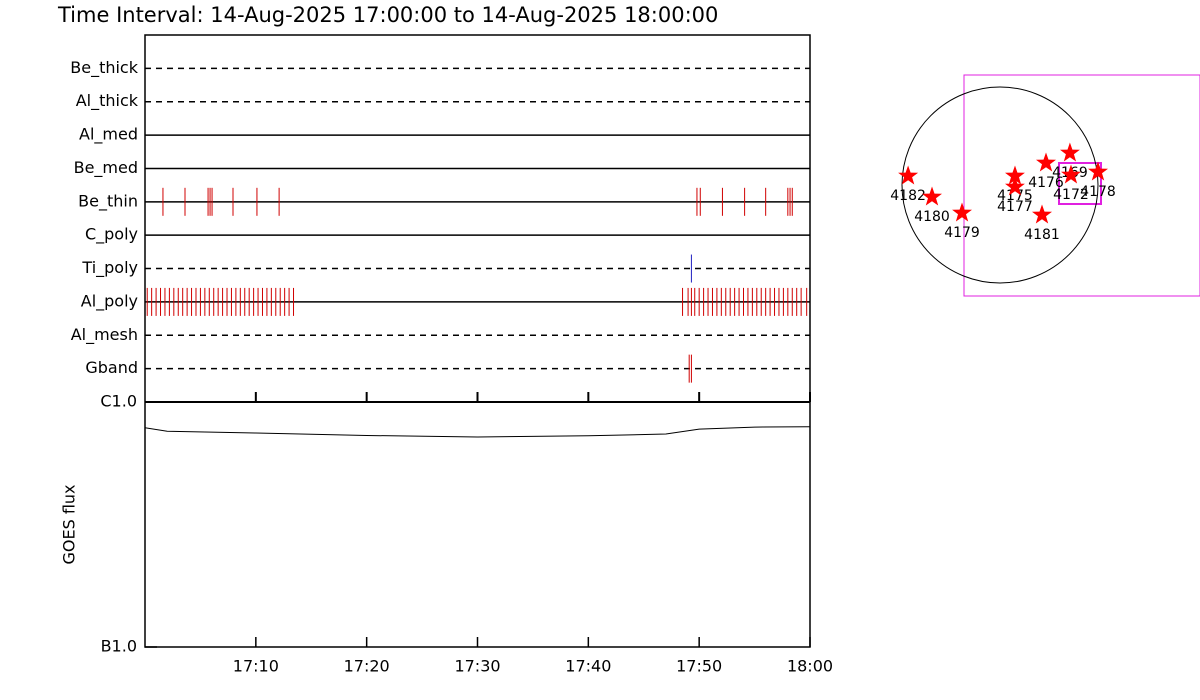 This screenshot has width=1200, height=700. Describe the element at coordinates (962, 233) in the screenshot. I see `region-label: 4179` at that location.